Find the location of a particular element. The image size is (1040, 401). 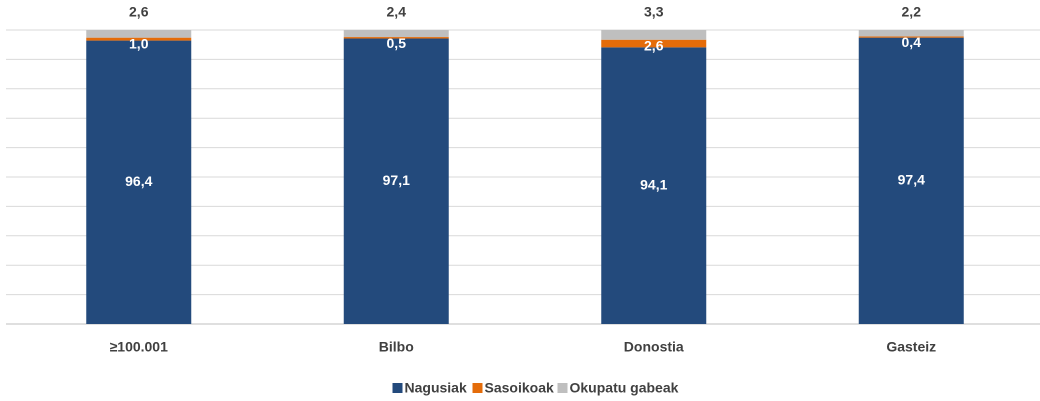

data-label: 97,4 is located at coordinates (911, 180).